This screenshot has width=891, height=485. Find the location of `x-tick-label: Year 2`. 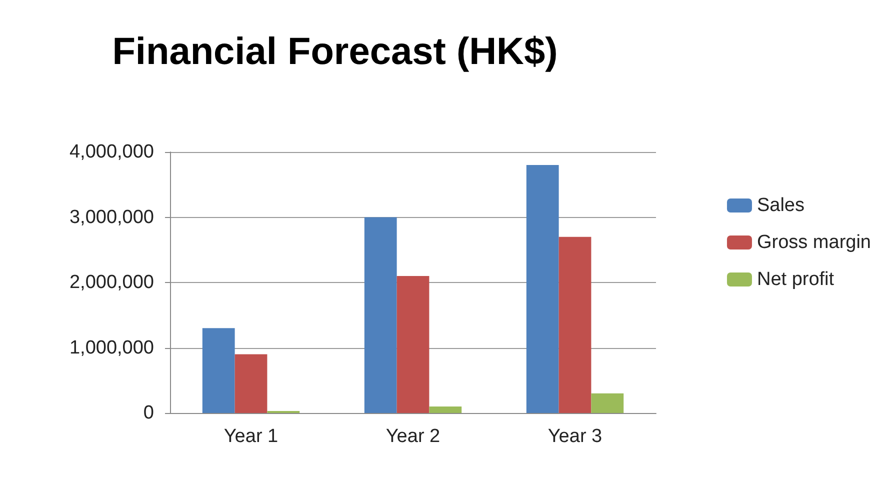

x-tick-label: Year 2 is located at coordinates (413, 436).